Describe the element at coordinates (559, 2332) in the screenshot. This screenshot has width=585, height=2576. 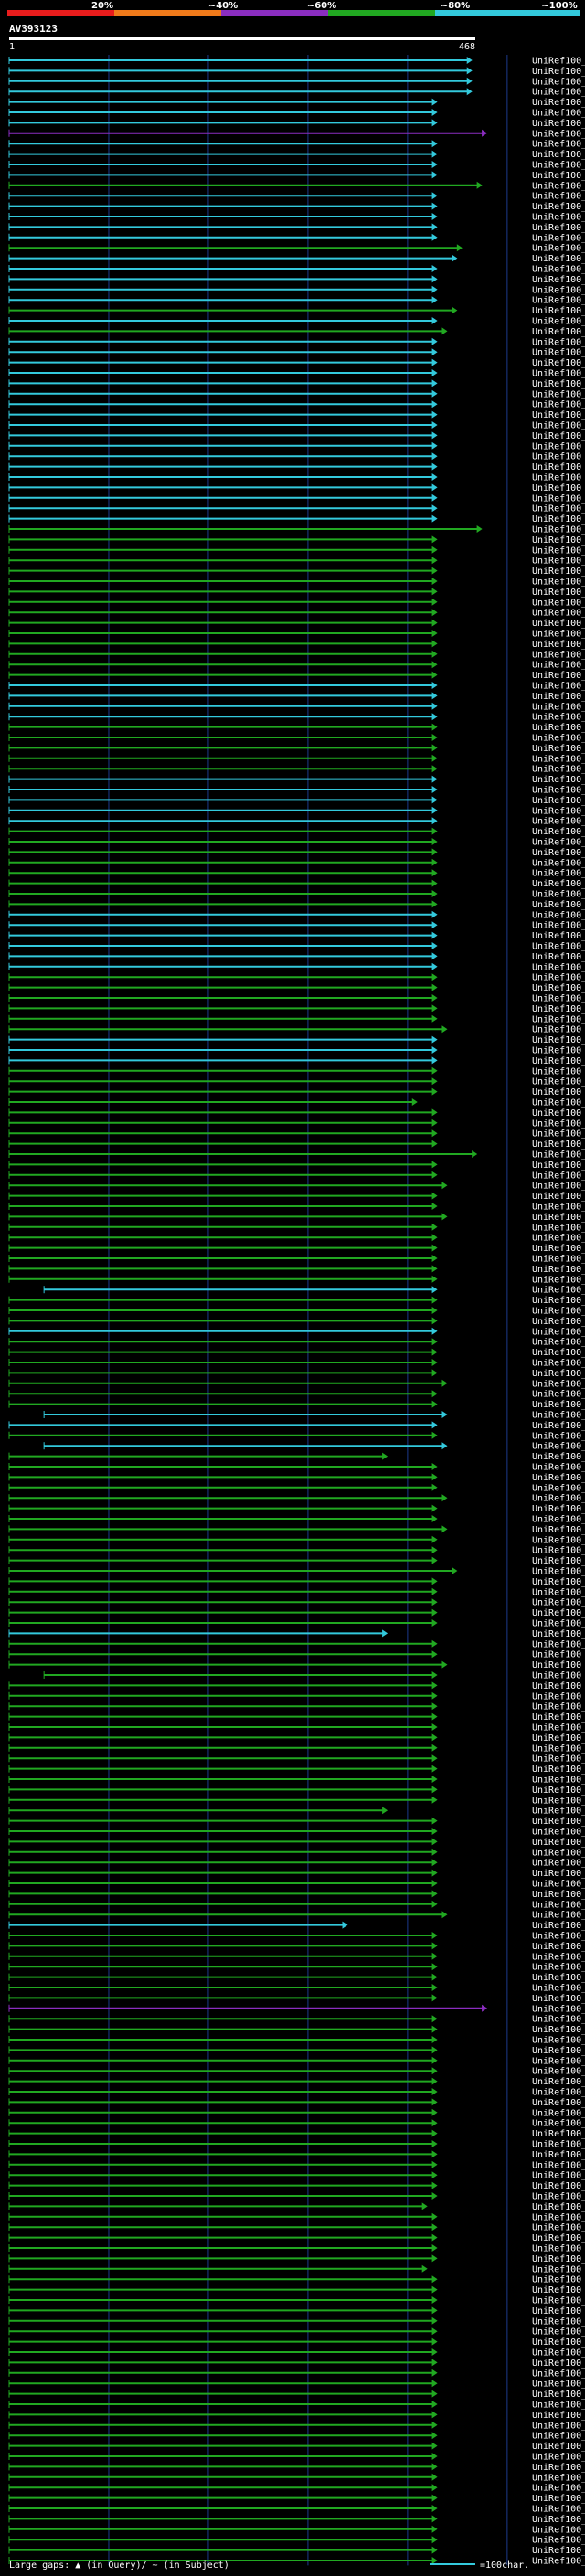
I see `hit-label: UniRef100_Q5EY89` at that location.